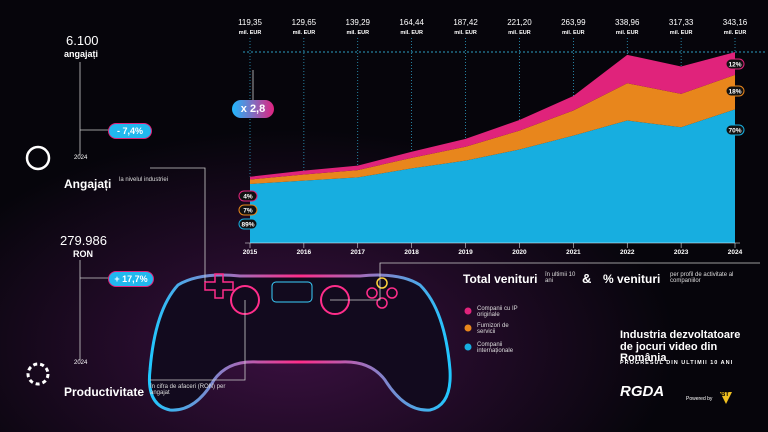 The height and width of the screenshot is (432, 768). What do you see at coordinates (519, 22) in the screenshot?
I see `total-label: 221,20` at bounding box center [519, 22].